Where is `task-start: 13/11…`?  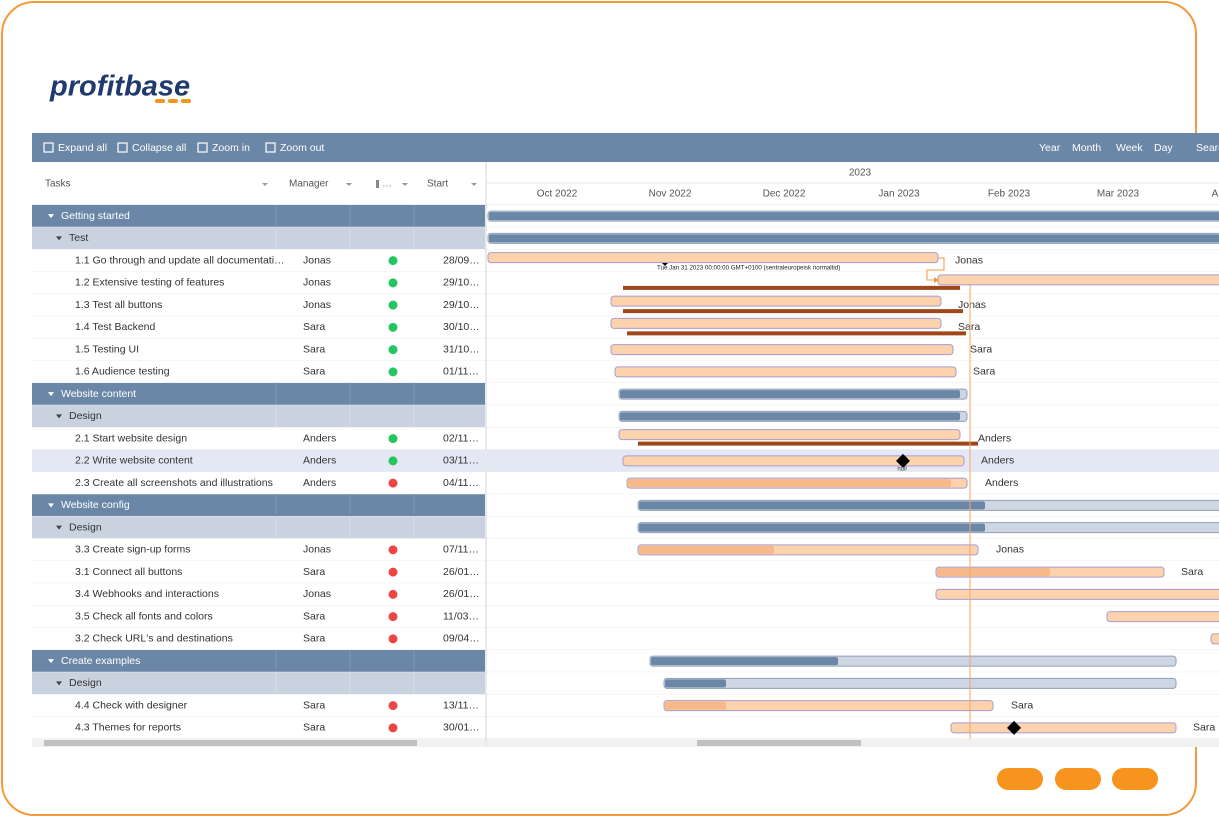 task-start: 13/11… is located at coordinates (461, 705).